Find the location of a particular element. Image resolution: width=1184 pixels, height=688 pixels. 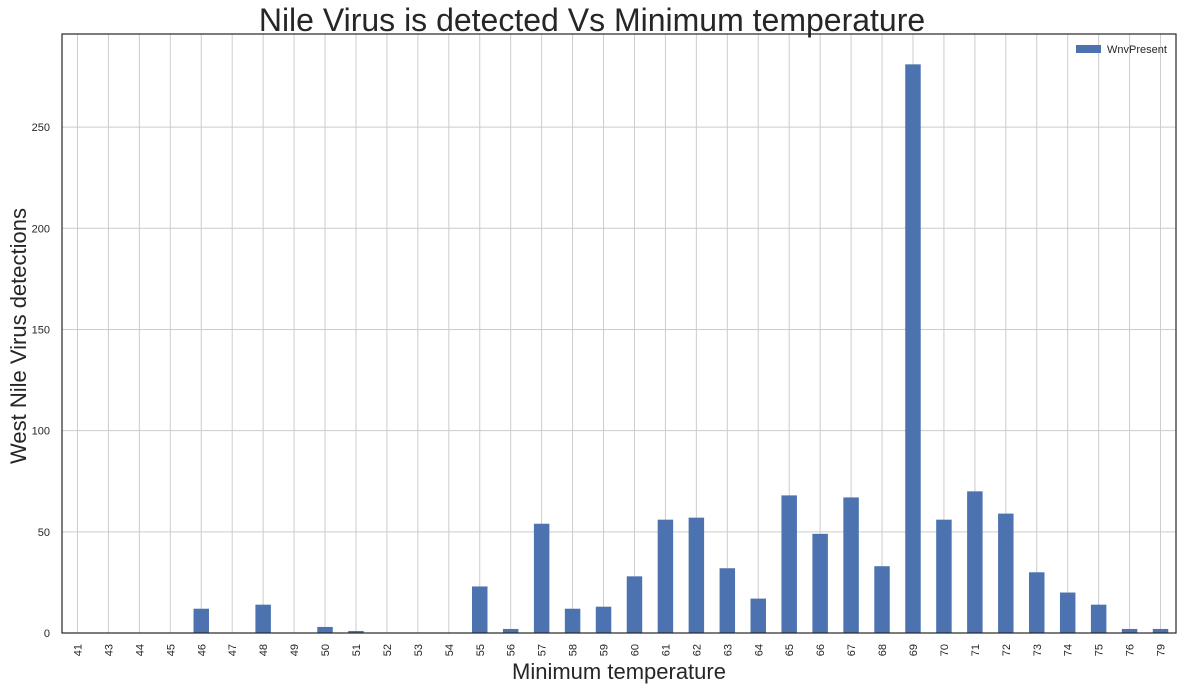

x-tick-label: 65 is located at coordinates (790, 650).